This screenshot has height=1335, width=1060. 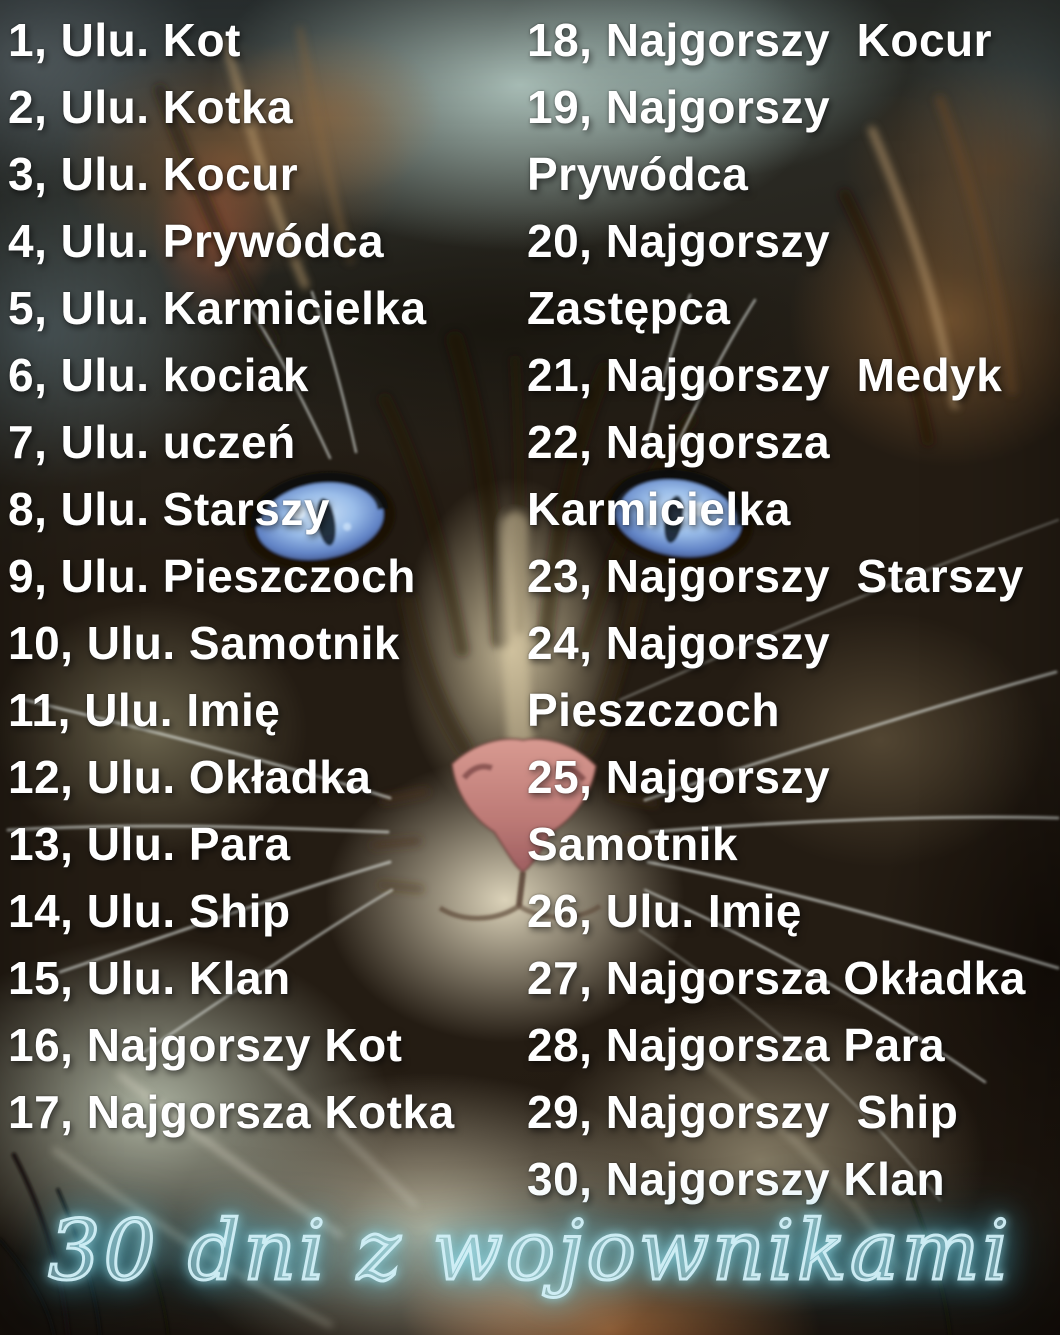 What do you see at coordinates (678, 517) in the screenshot?
I see `right-eye` at bounding box center [678, 517].